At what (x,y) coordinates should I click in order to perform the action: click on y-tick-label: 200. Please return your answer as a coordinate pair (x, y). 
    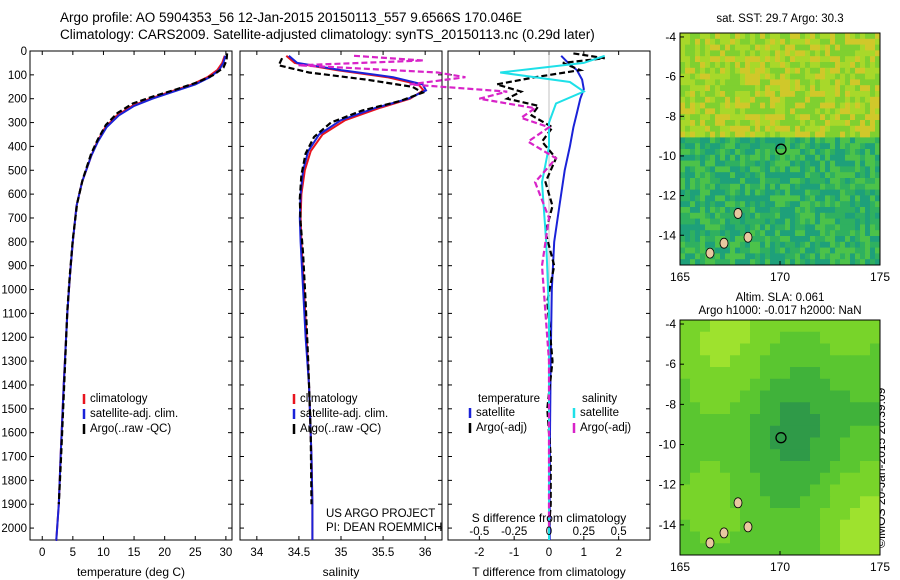
    Looking at the image, I should click on (17, 100).